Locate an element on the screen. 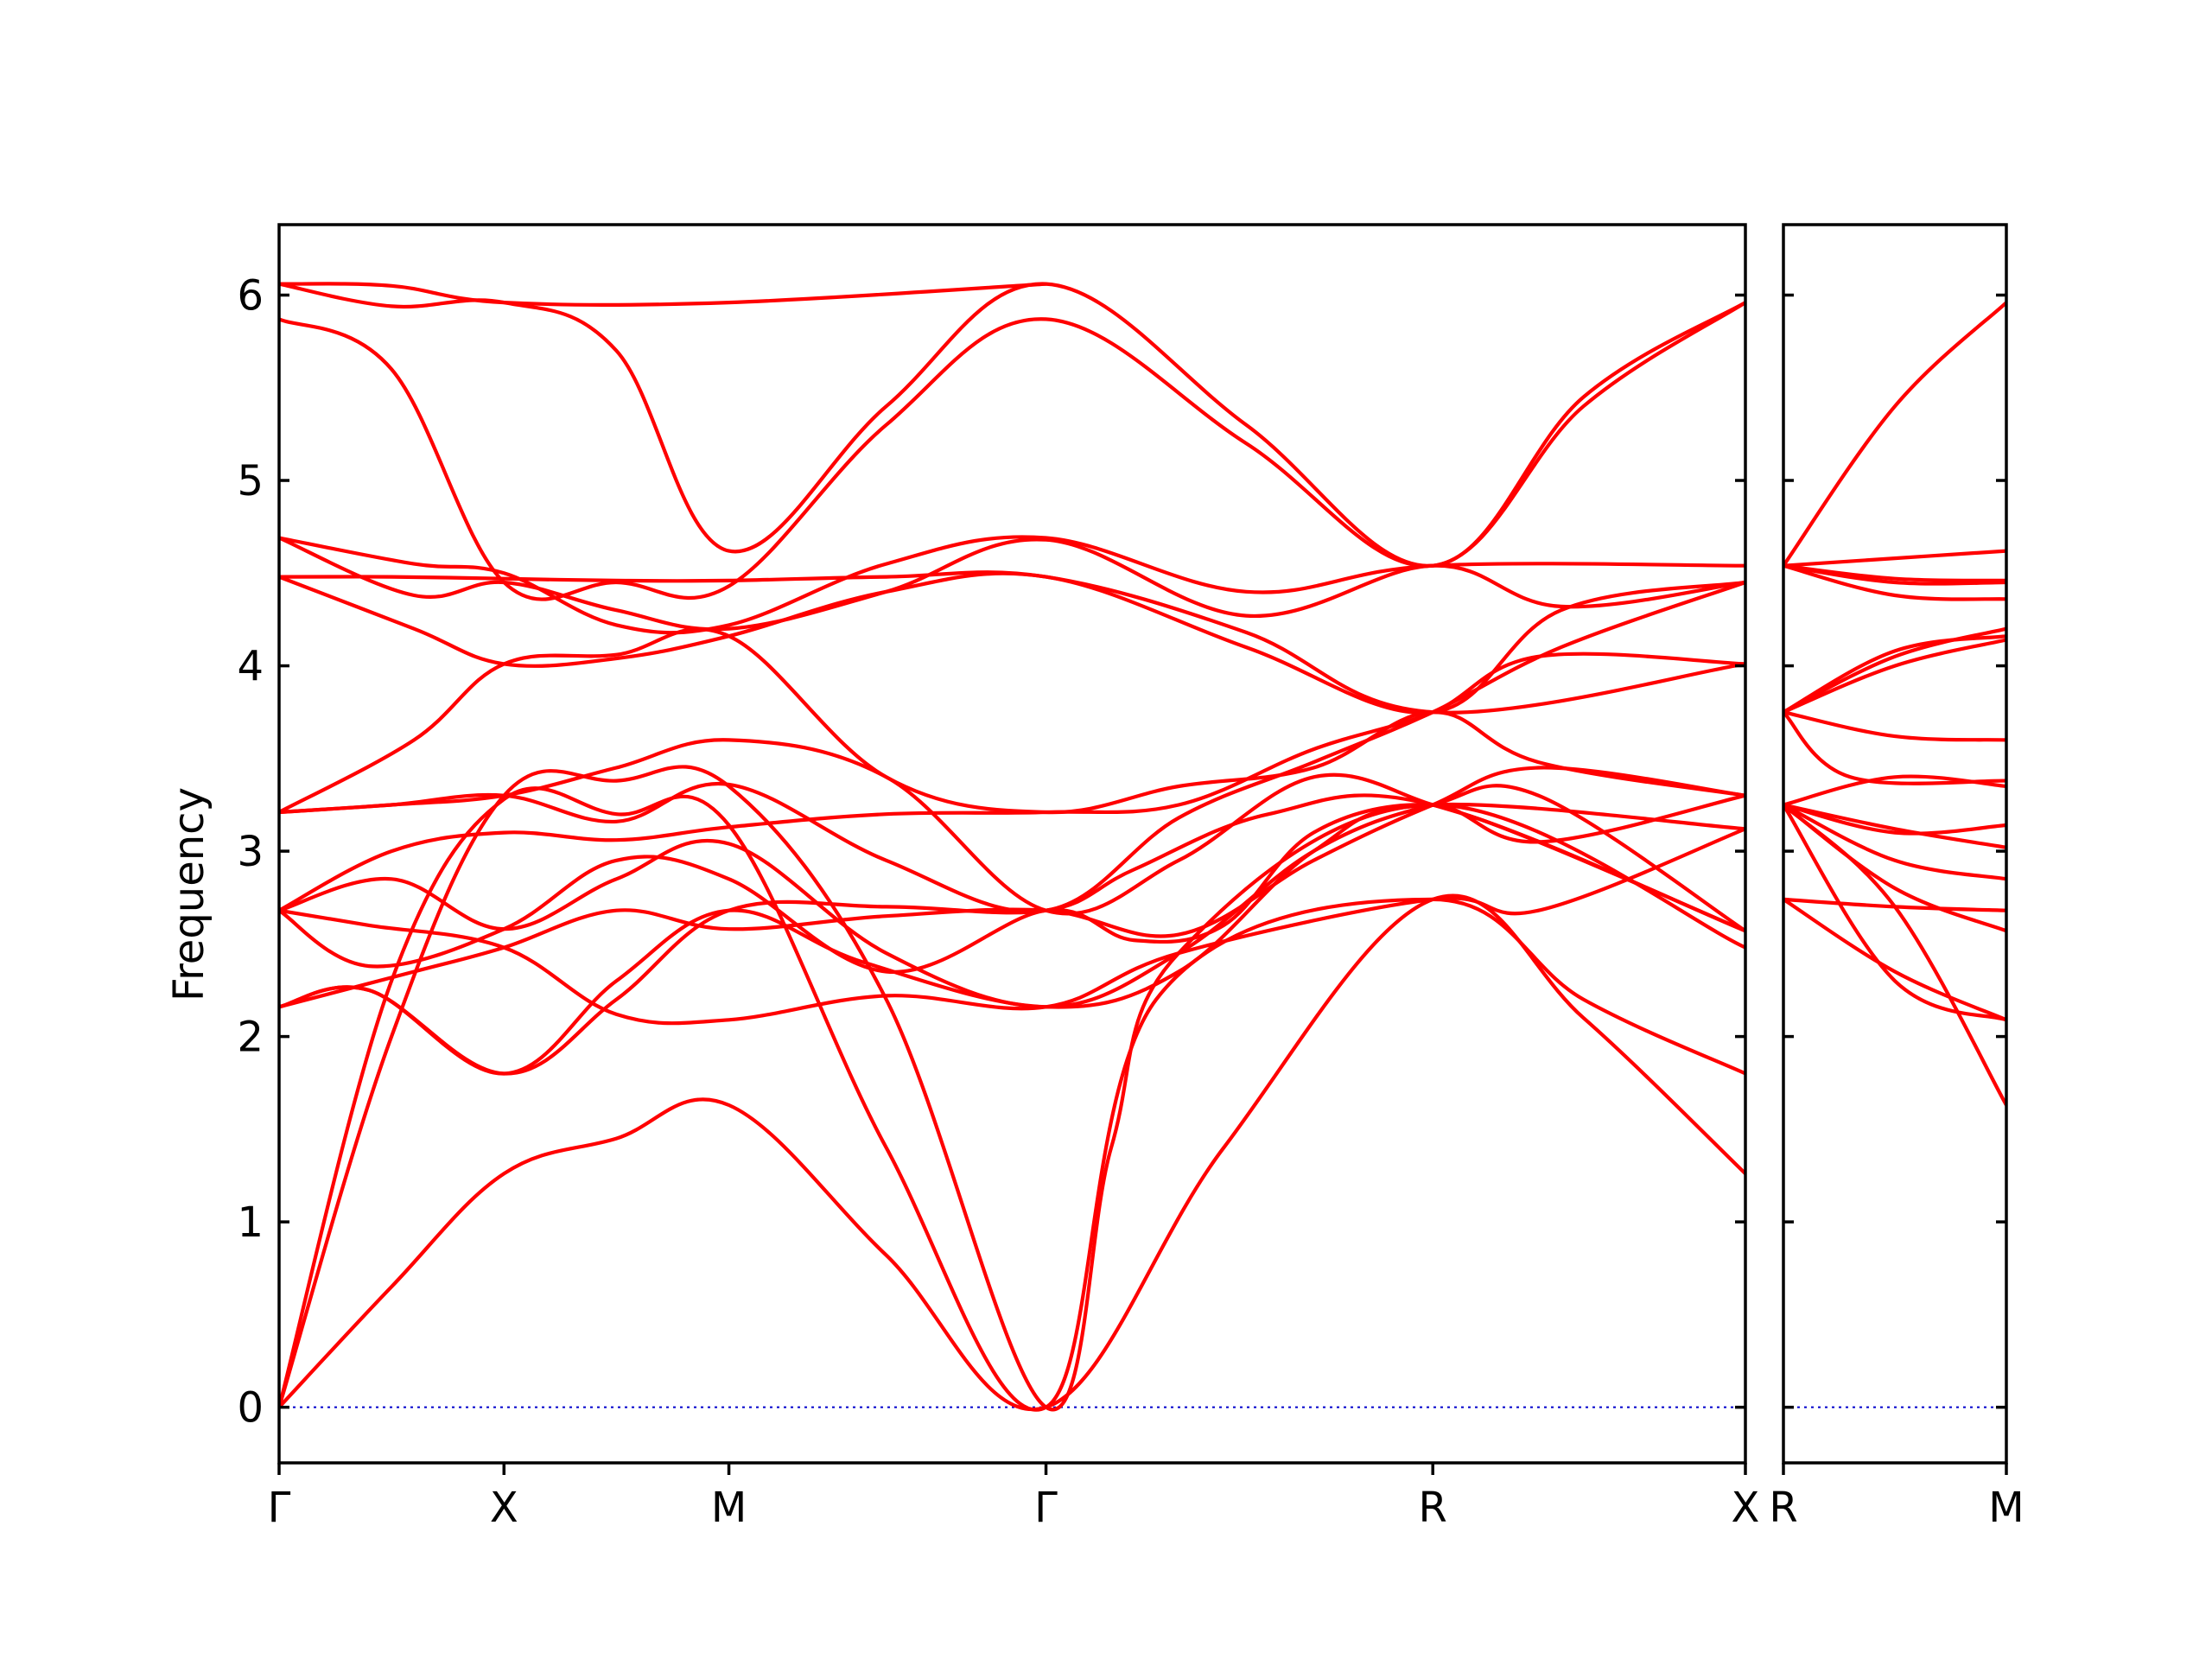 The image size is (2212, 1659). y-tick-label: 1 is located at coordinates (250, 1222).